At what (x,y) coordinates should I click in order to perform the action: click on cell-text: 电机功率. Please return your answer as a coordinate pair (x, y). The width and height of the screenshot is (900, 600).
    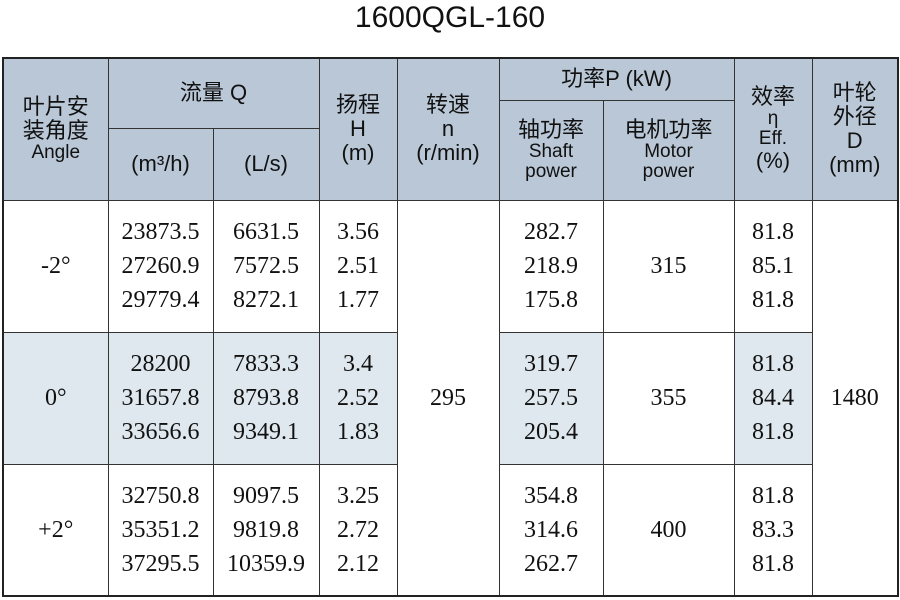
    Looking at the image, I should click on (668, 129).